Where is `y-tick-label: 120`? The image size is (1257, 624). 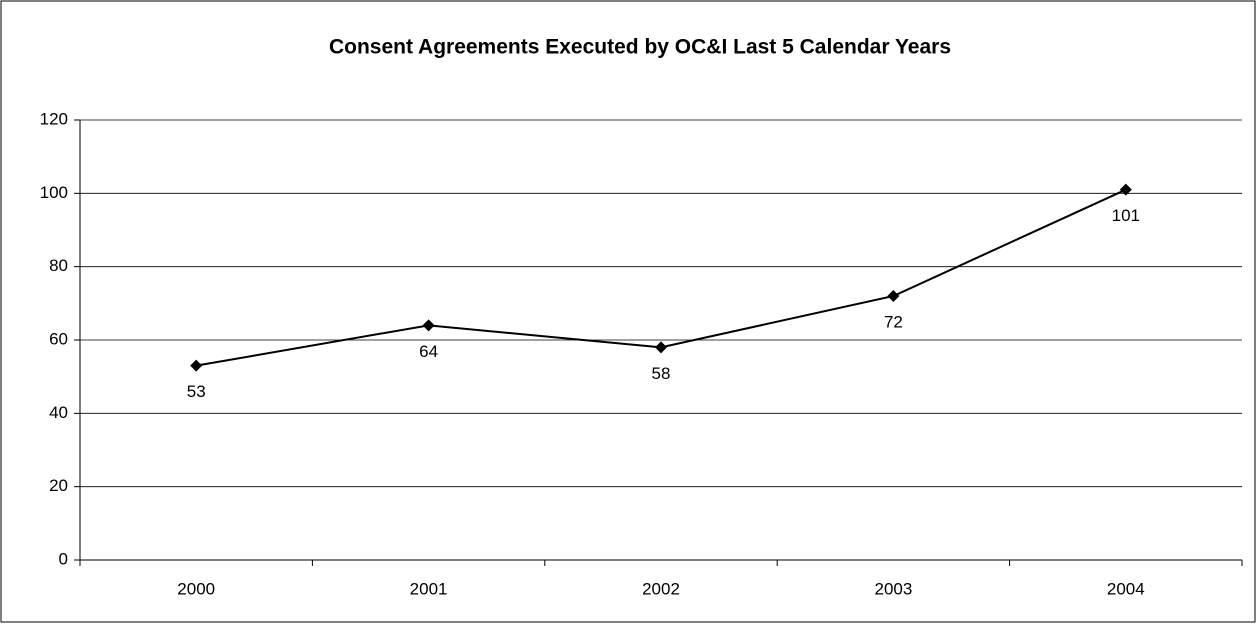
y-tick-label: 120 is located at coordinates (54, 118).